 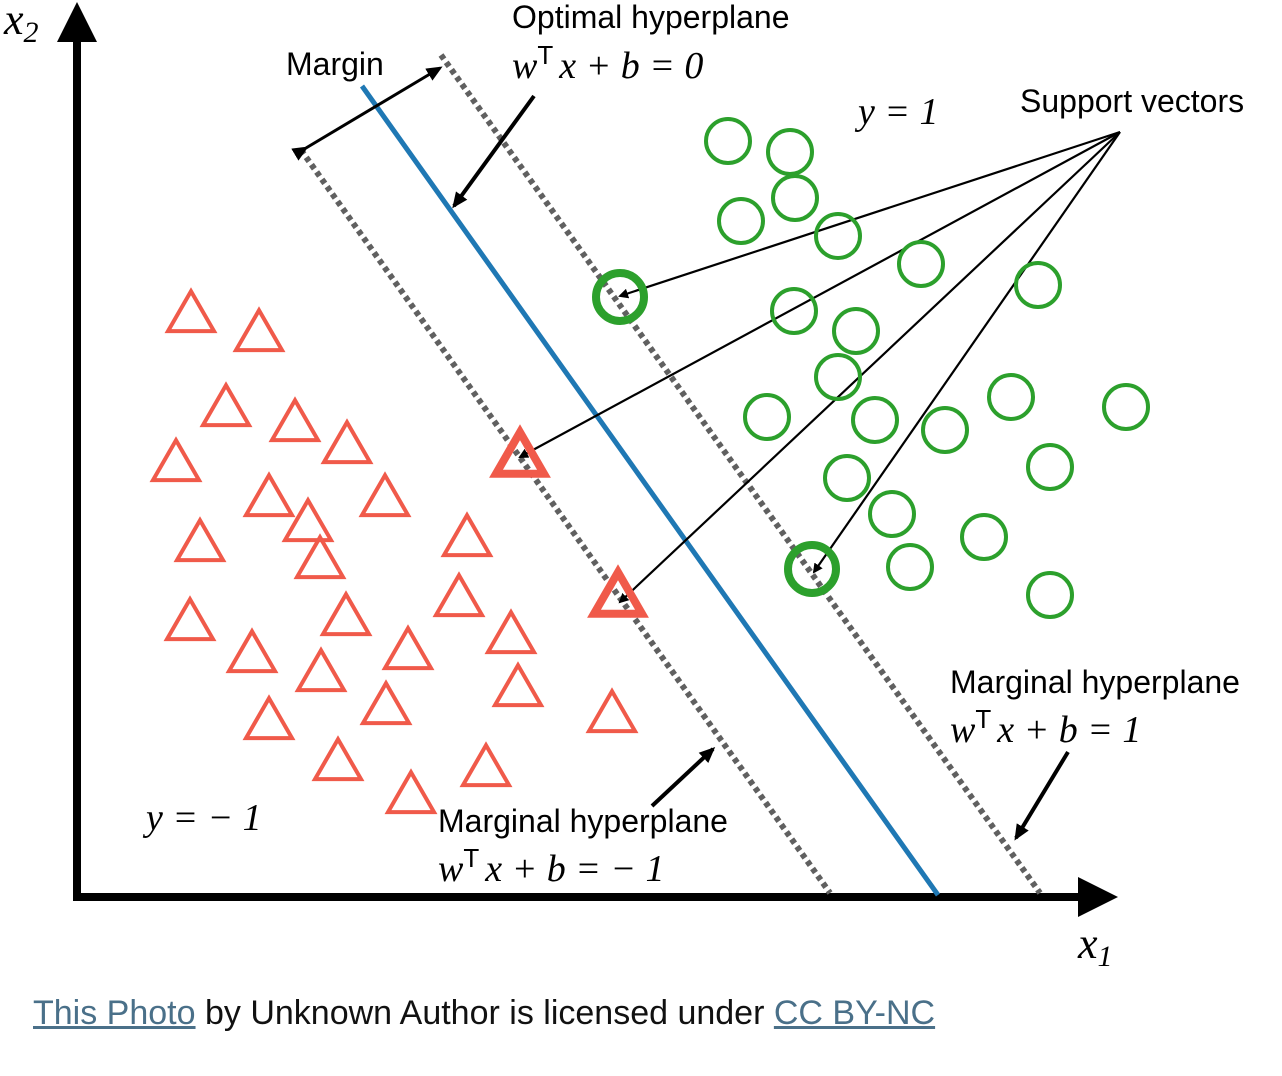 I want to click on y-axis-label: x2, so click(x=21, y=24).